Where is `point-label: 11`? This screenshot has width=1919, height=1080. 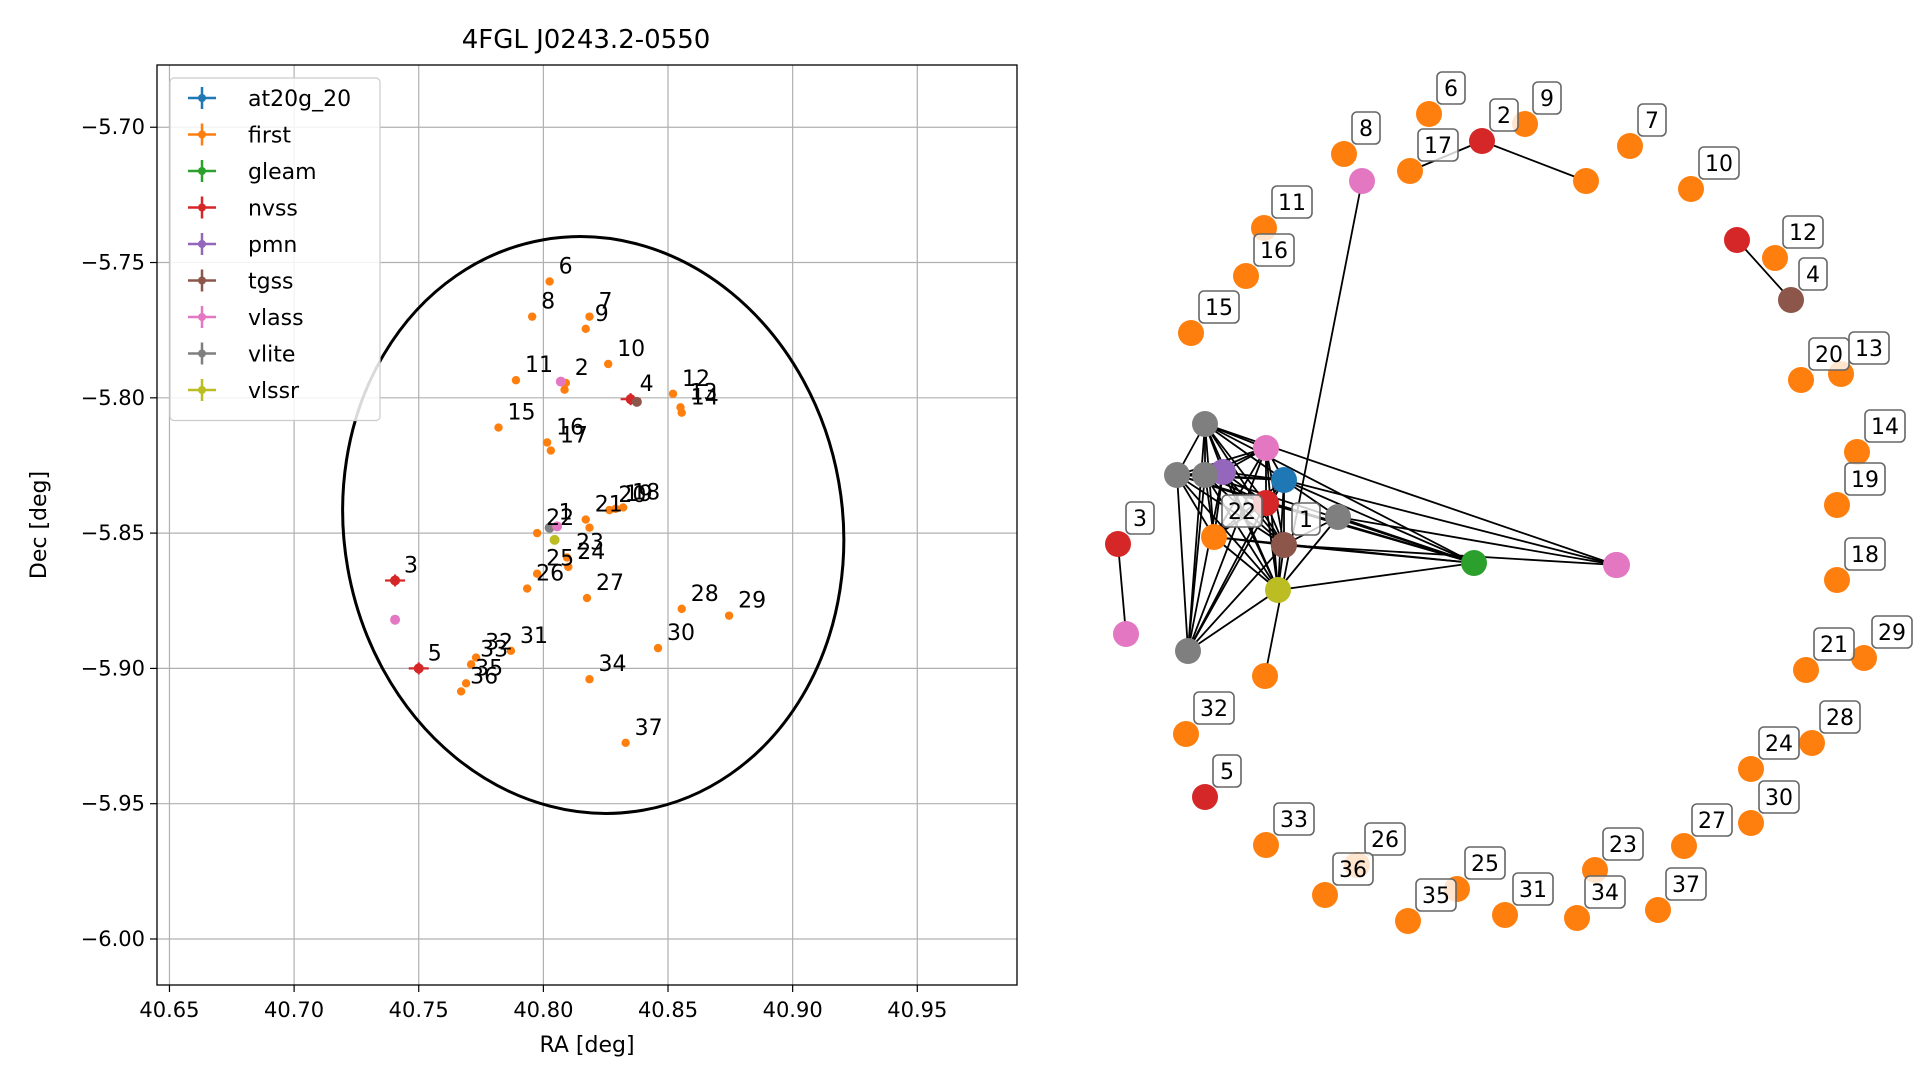 point-label: 11 is located at coordinates (539, 365).